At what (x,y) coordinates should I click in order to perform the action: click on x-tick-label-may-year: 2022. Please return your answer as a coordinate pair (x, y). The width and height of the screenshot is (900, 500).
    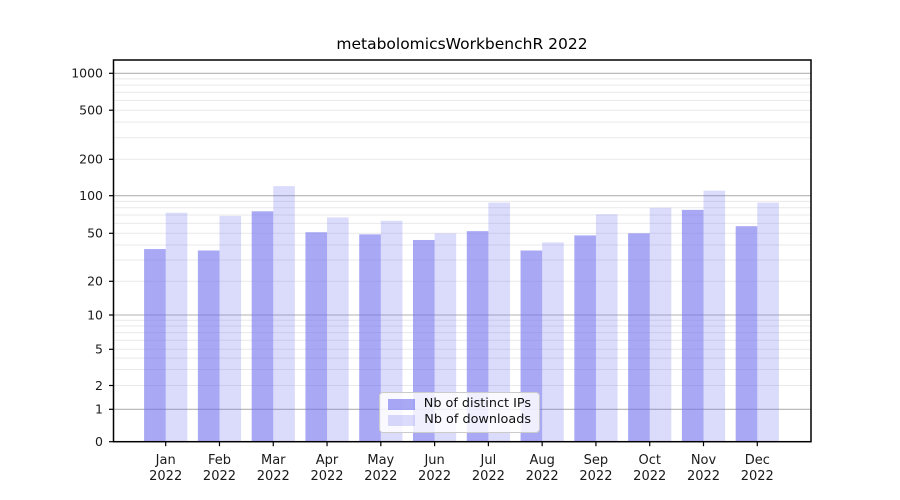
    Looking at the image, I should click on (380, 476).